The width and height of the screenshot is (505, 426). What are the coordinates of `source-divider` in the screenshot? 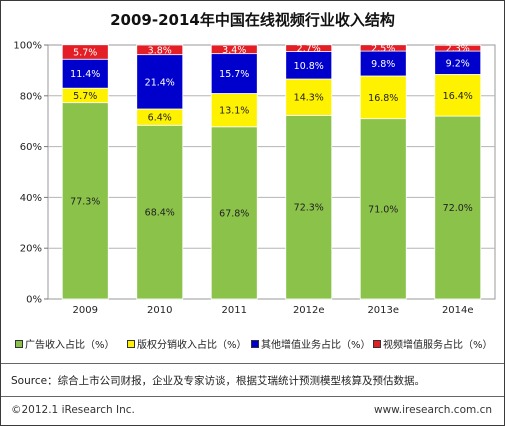 It's located at (252, 363).